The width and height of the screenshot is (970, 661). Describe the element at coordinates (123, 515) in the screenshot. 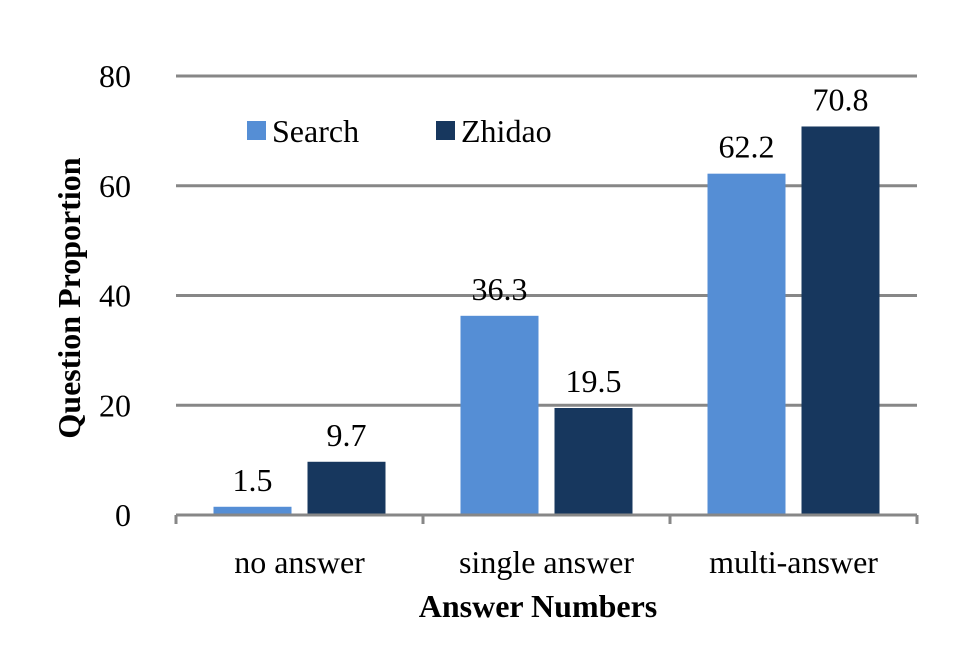

I see `y-tick-label: 0` at that location.